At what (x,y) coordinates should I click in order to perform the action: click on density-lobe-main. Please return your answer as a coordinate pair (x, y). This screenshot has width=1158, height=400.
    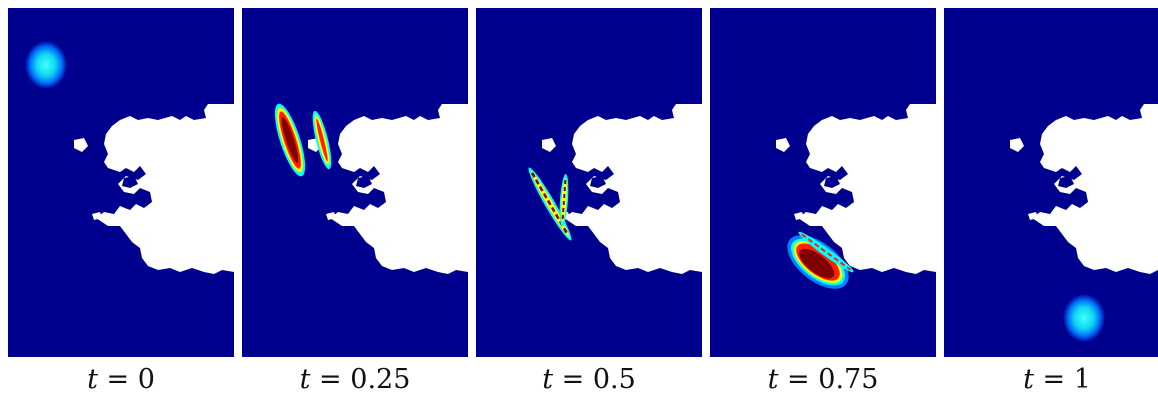
    Looking at the image, I should click on (818, 262).